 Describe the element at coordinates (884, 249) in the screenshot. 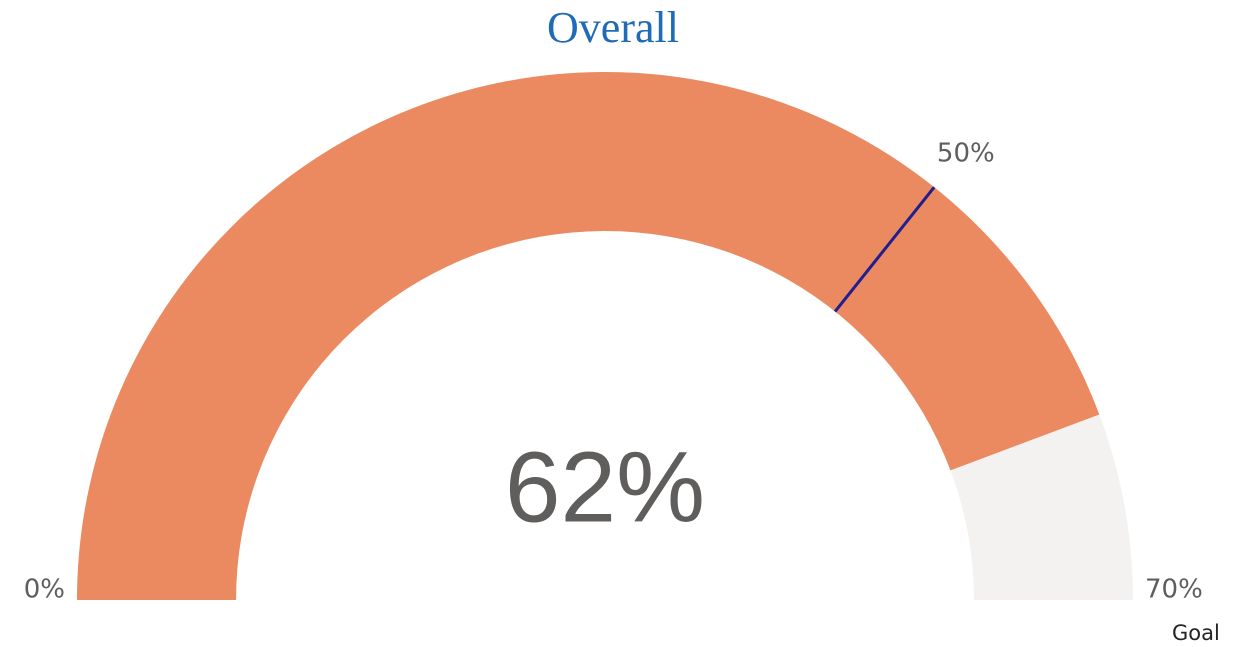

I see `target-line` at that location.